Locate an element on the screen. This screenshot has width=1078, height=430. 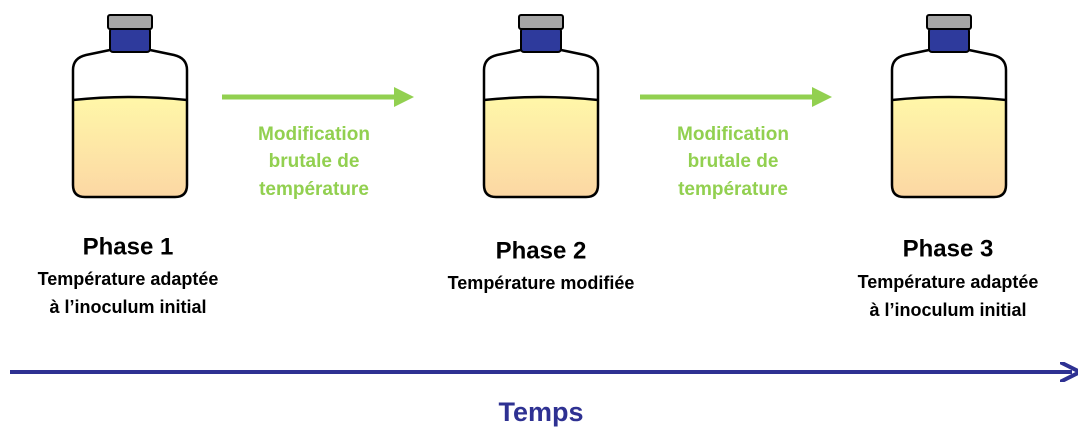
phase-title: Phase 1 is located at coordinates (128, 246).